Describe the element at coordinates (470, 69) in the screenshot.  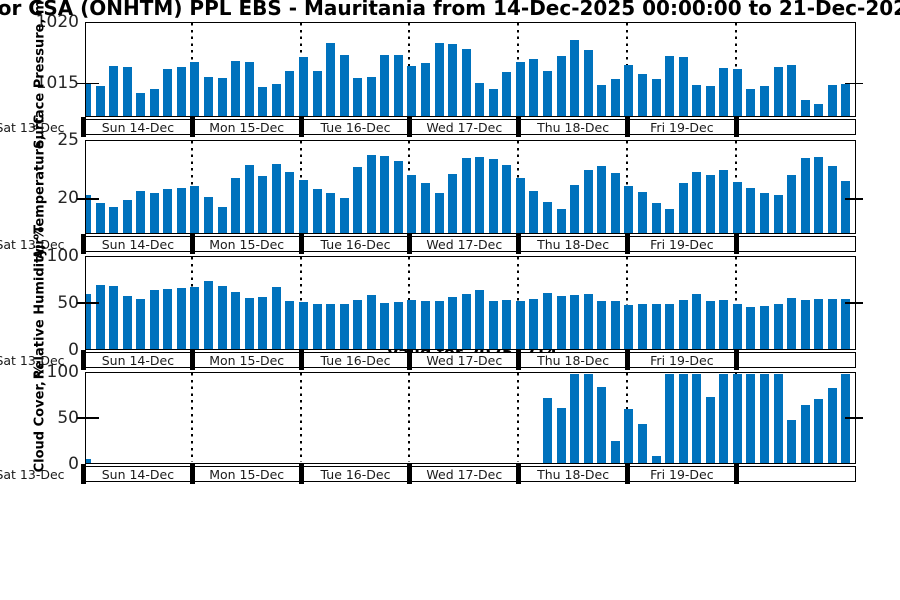
I see `surface-pressure-plot` at that location.